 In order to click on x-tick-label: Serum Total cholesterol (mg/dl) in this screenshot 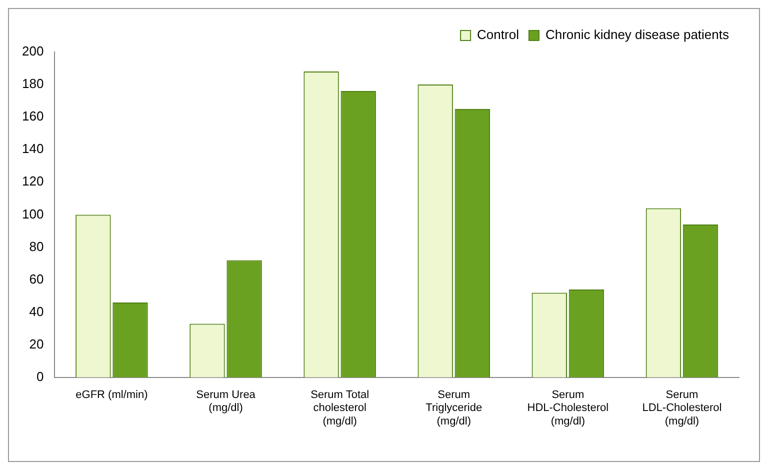, I will do `click(340, 408)`.